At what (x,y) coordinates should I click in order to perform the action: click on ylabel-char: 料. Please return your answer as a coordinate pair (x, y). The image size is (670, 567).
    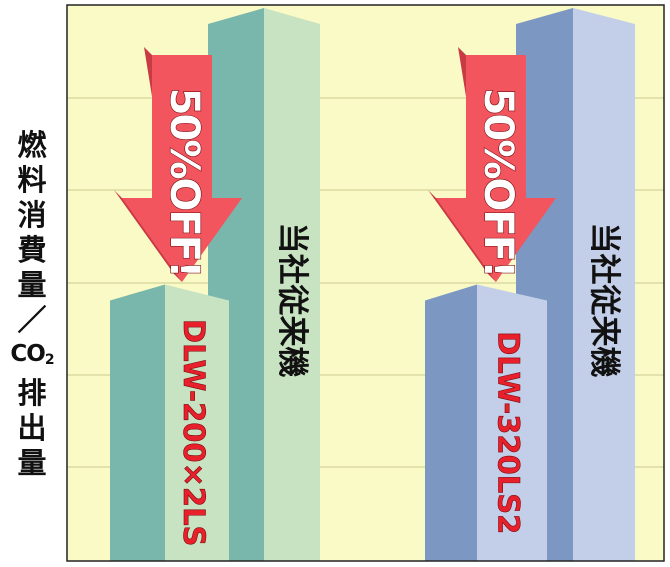
    Looking at the image, I should click on (32, 180).